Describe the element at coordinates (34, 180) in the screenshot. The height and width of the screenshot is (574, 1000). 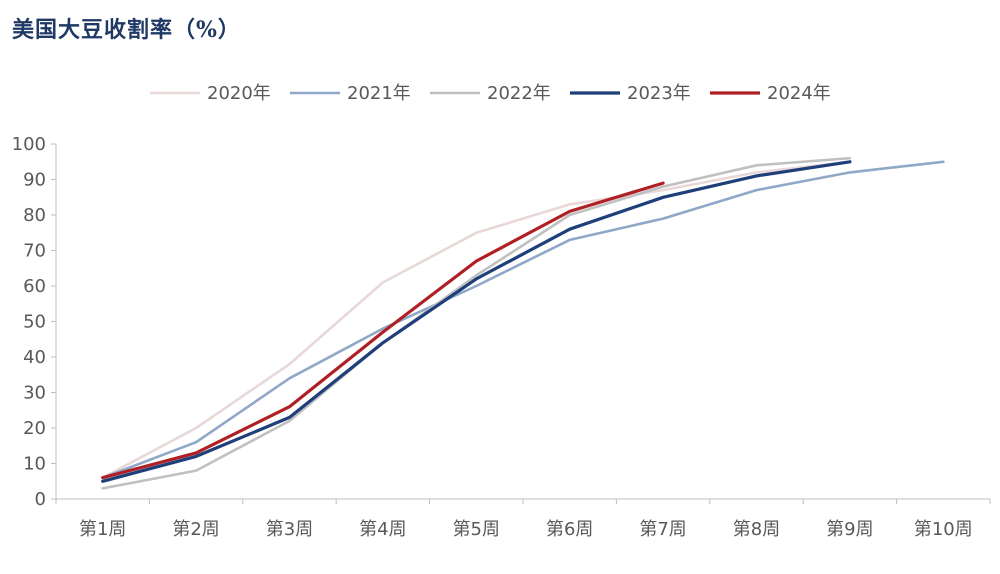
I see `y-tick-label: 90` at that location.